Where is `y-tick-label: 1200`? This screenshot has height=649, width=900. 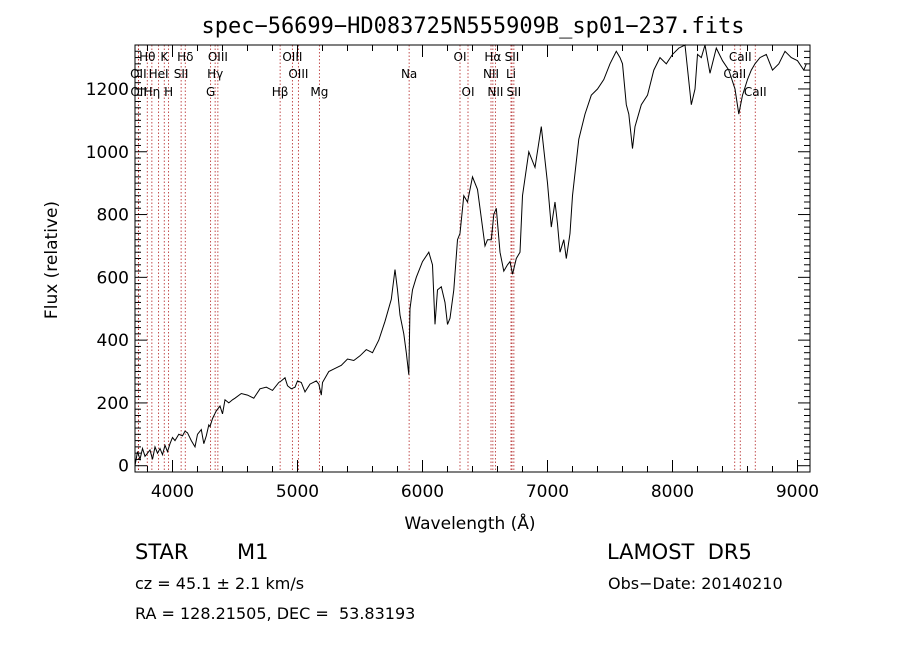 y-tick-label: 1200 is located at coordinates (107, 90).